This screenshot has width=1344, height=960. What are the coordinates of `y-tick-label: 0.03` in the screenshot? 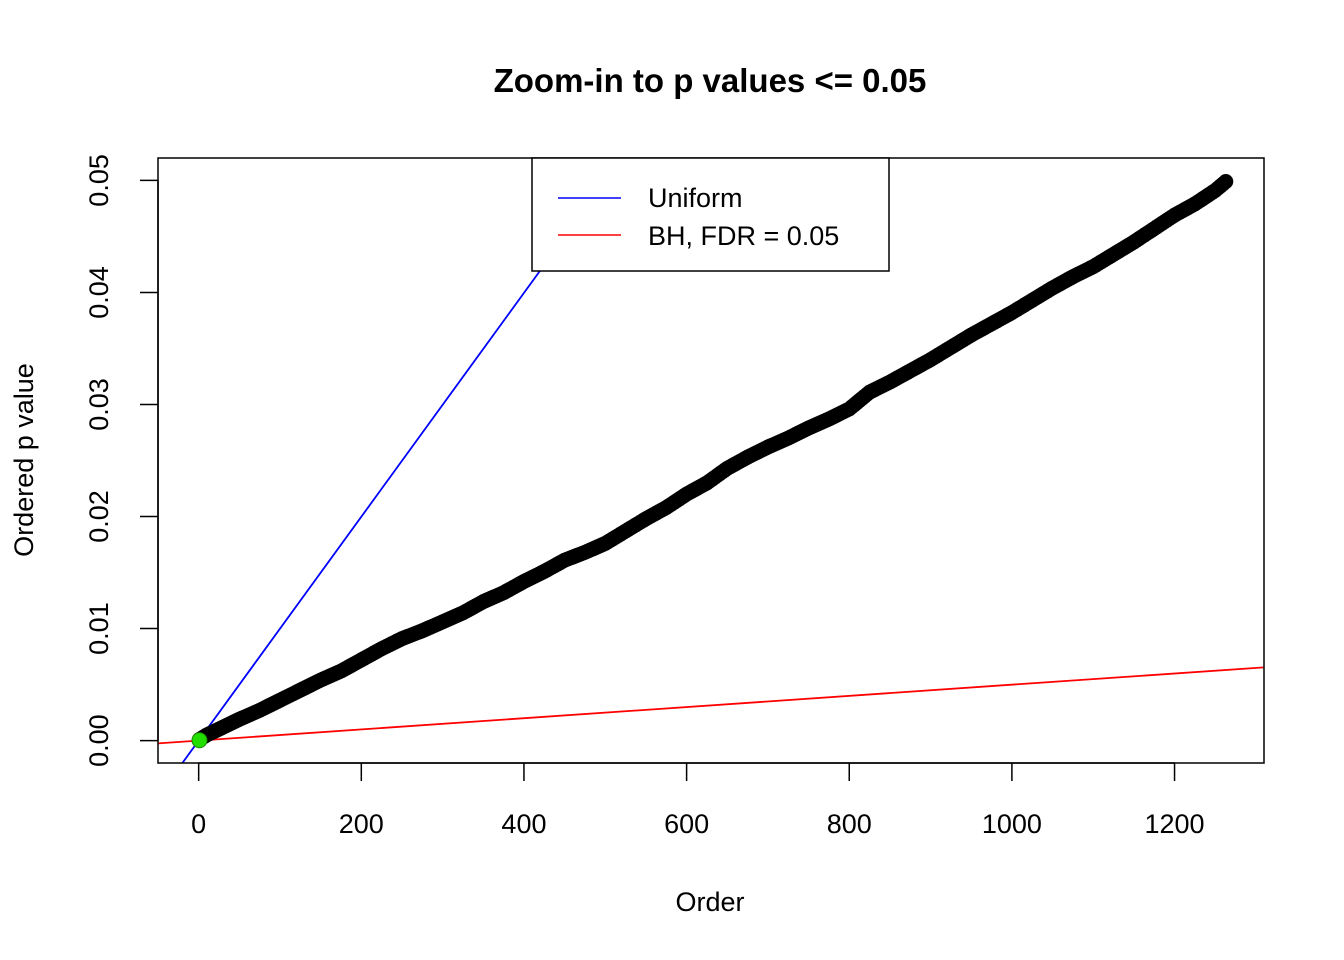 It's located at (99, 404).